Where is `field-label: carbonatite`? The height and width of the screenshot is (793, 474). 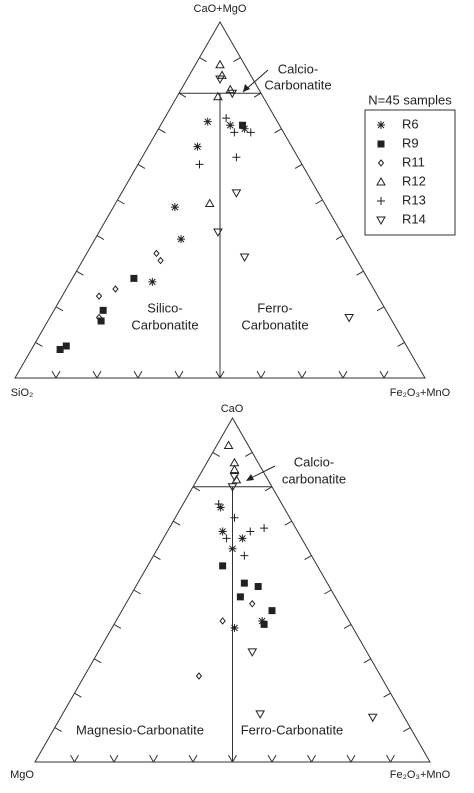
field-label: carbonatite is located at coordinates (314, 478).